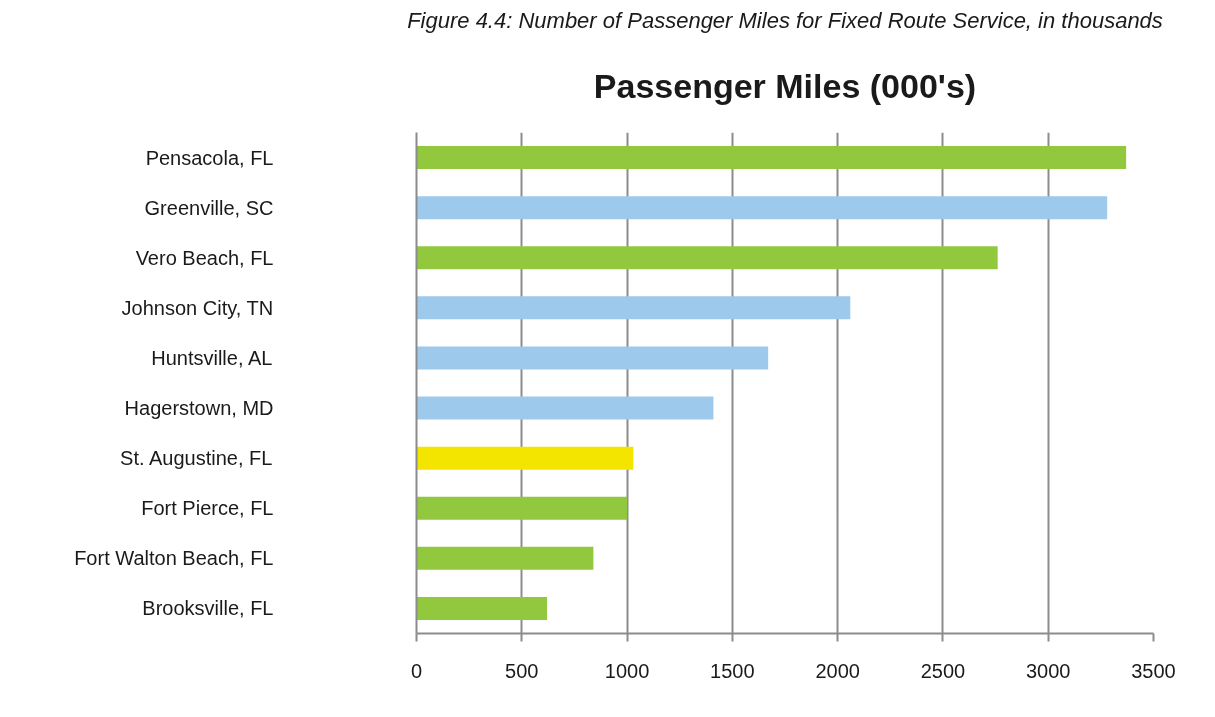 The height and width of the screenshot is (717, 1215). What do you see at coordinates (207, 508) in the screenshot?
I see `y-tick-label: Fort Pierce, FL` at bounding box center [207, 508].